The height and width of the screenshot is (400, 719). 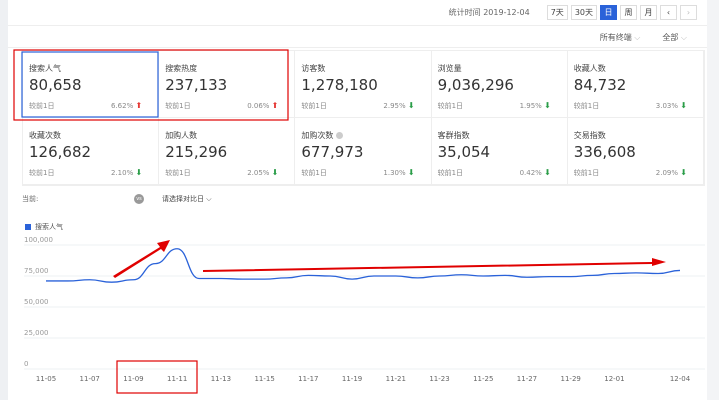 I want to click on metric-card: 交易指数 336,608 较前1日 2.09% ⬇, so click(x=635, y=151).